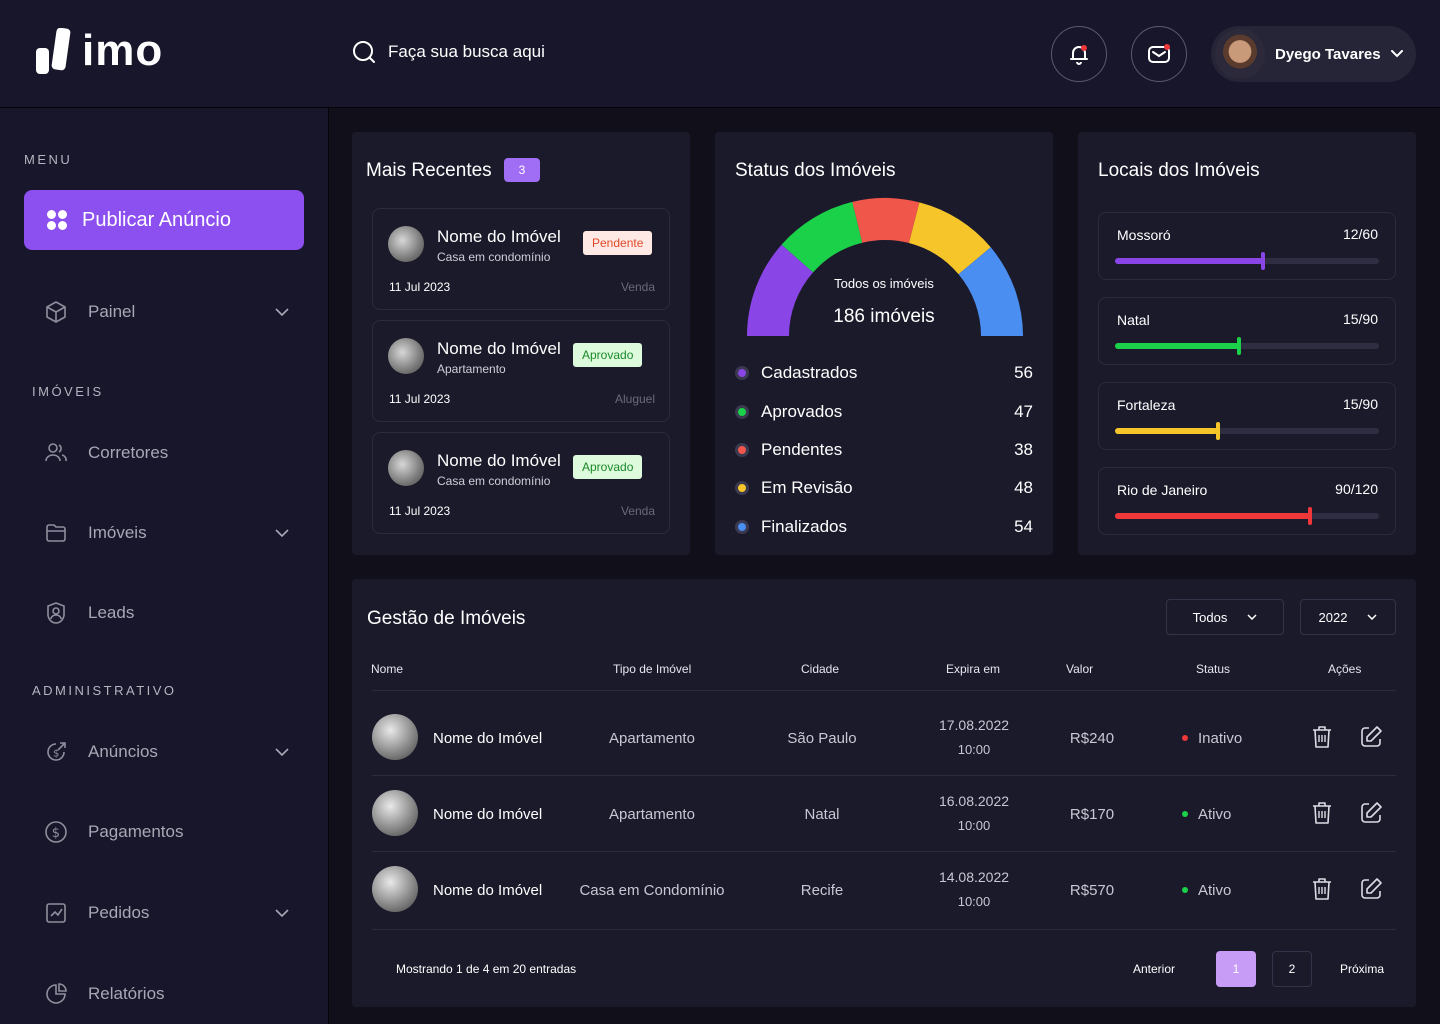 The height and width of the screenshot is (1024, 1440). What do you see at coordinates (104, 690) in the screenshot?
I see `section-admin-label: ADMINISTRATIVO` at bounding box center [104, 690].